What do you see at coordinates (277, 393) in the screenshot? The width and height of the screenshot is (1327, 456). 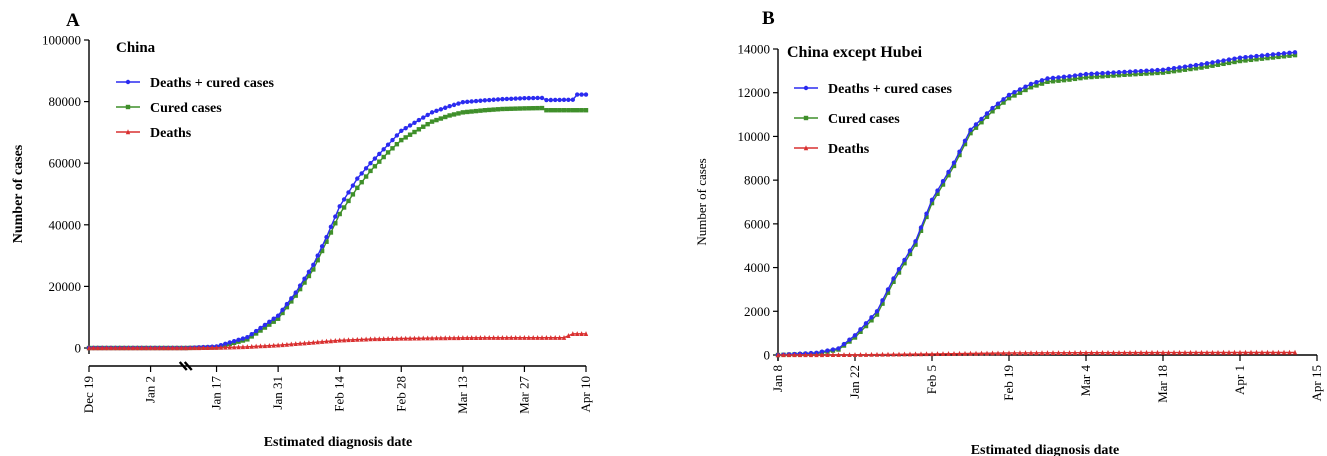 I see `x-tick-label: Jan 31` at bounding box center [277, 393].